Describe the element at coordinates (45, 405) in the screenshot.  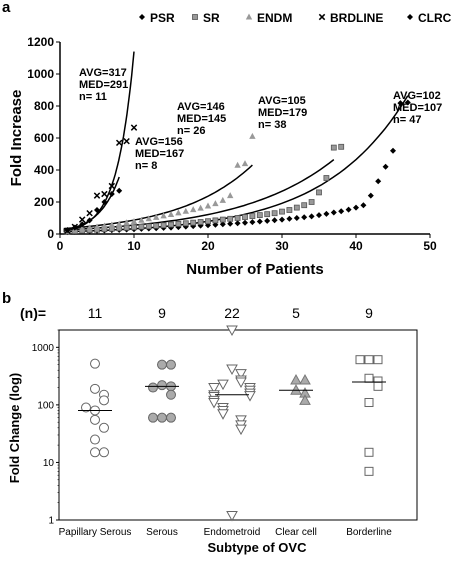
I see `y-tick-label-b: 100` at that location.